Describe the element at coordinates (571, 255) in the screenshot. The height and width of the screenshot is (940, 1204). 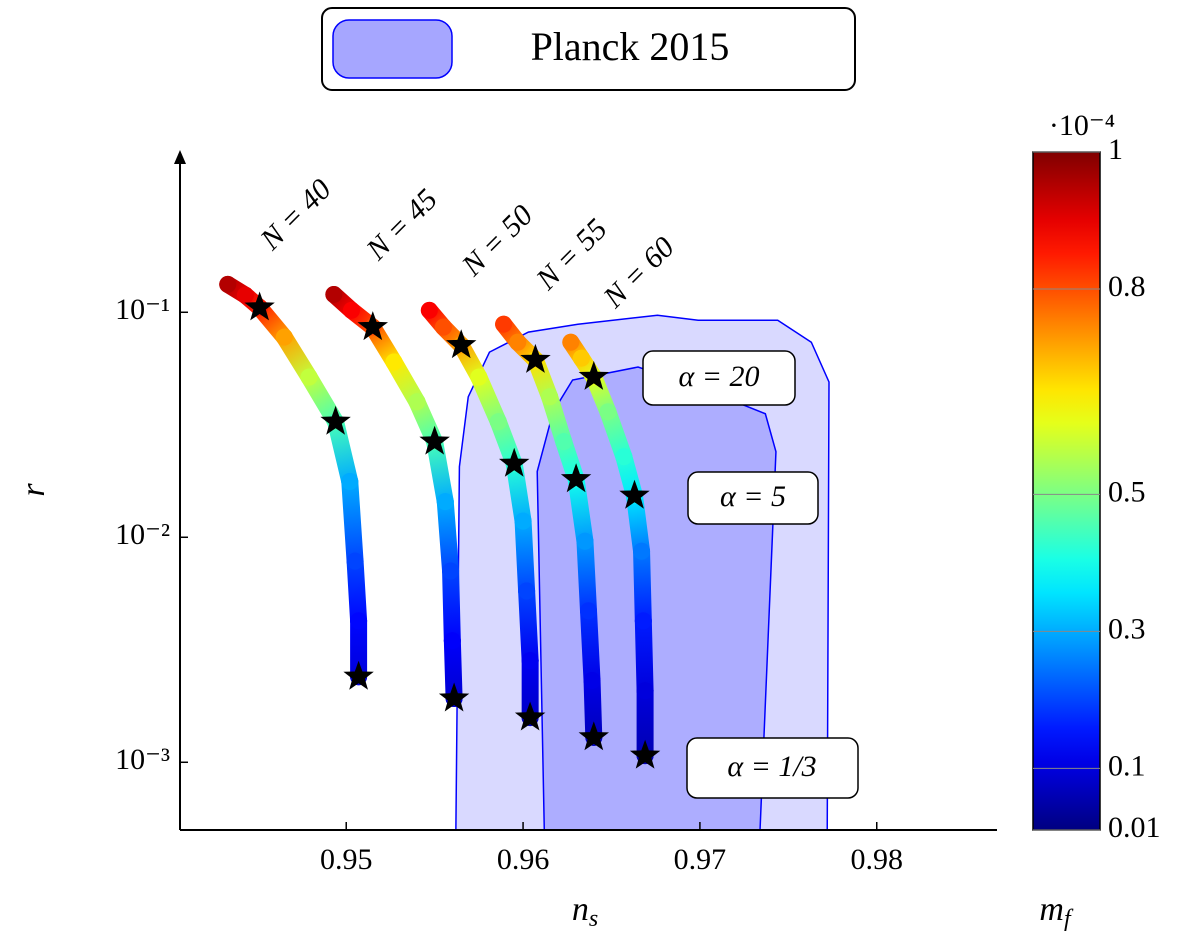
I see `curve-label: N = 55` at that location.